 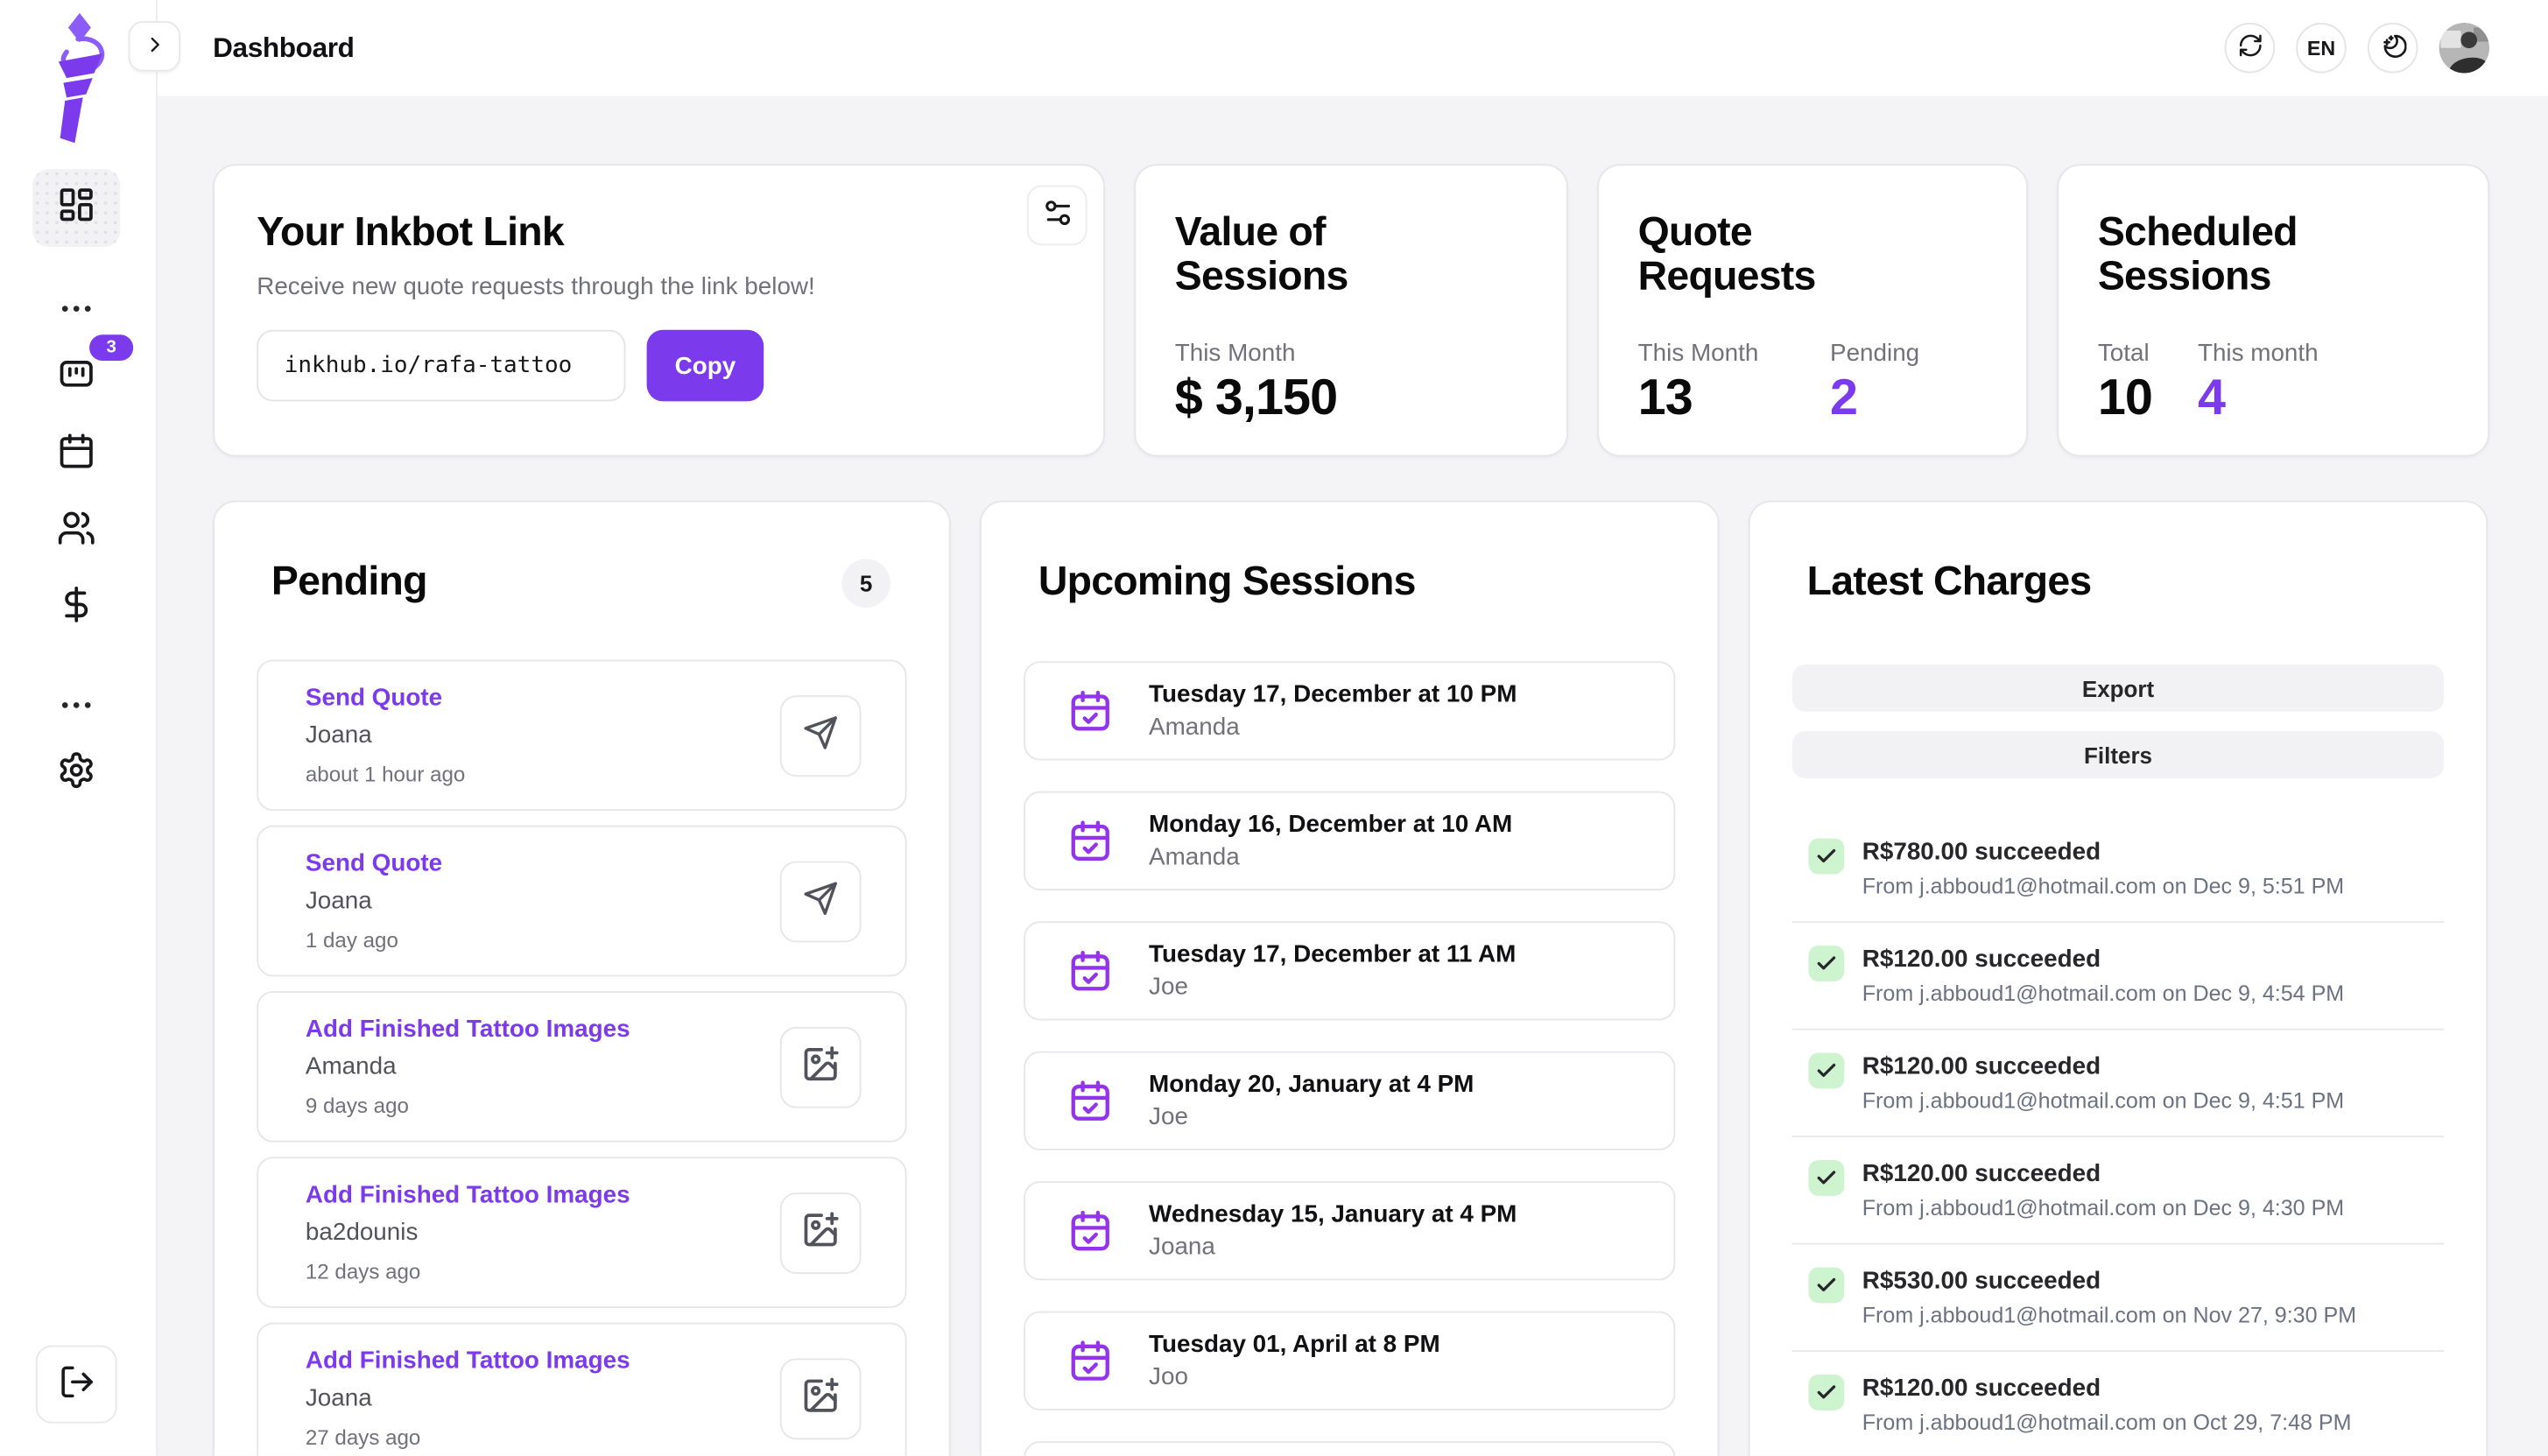 I want to click on app-logo, so click(x=75, y=78).